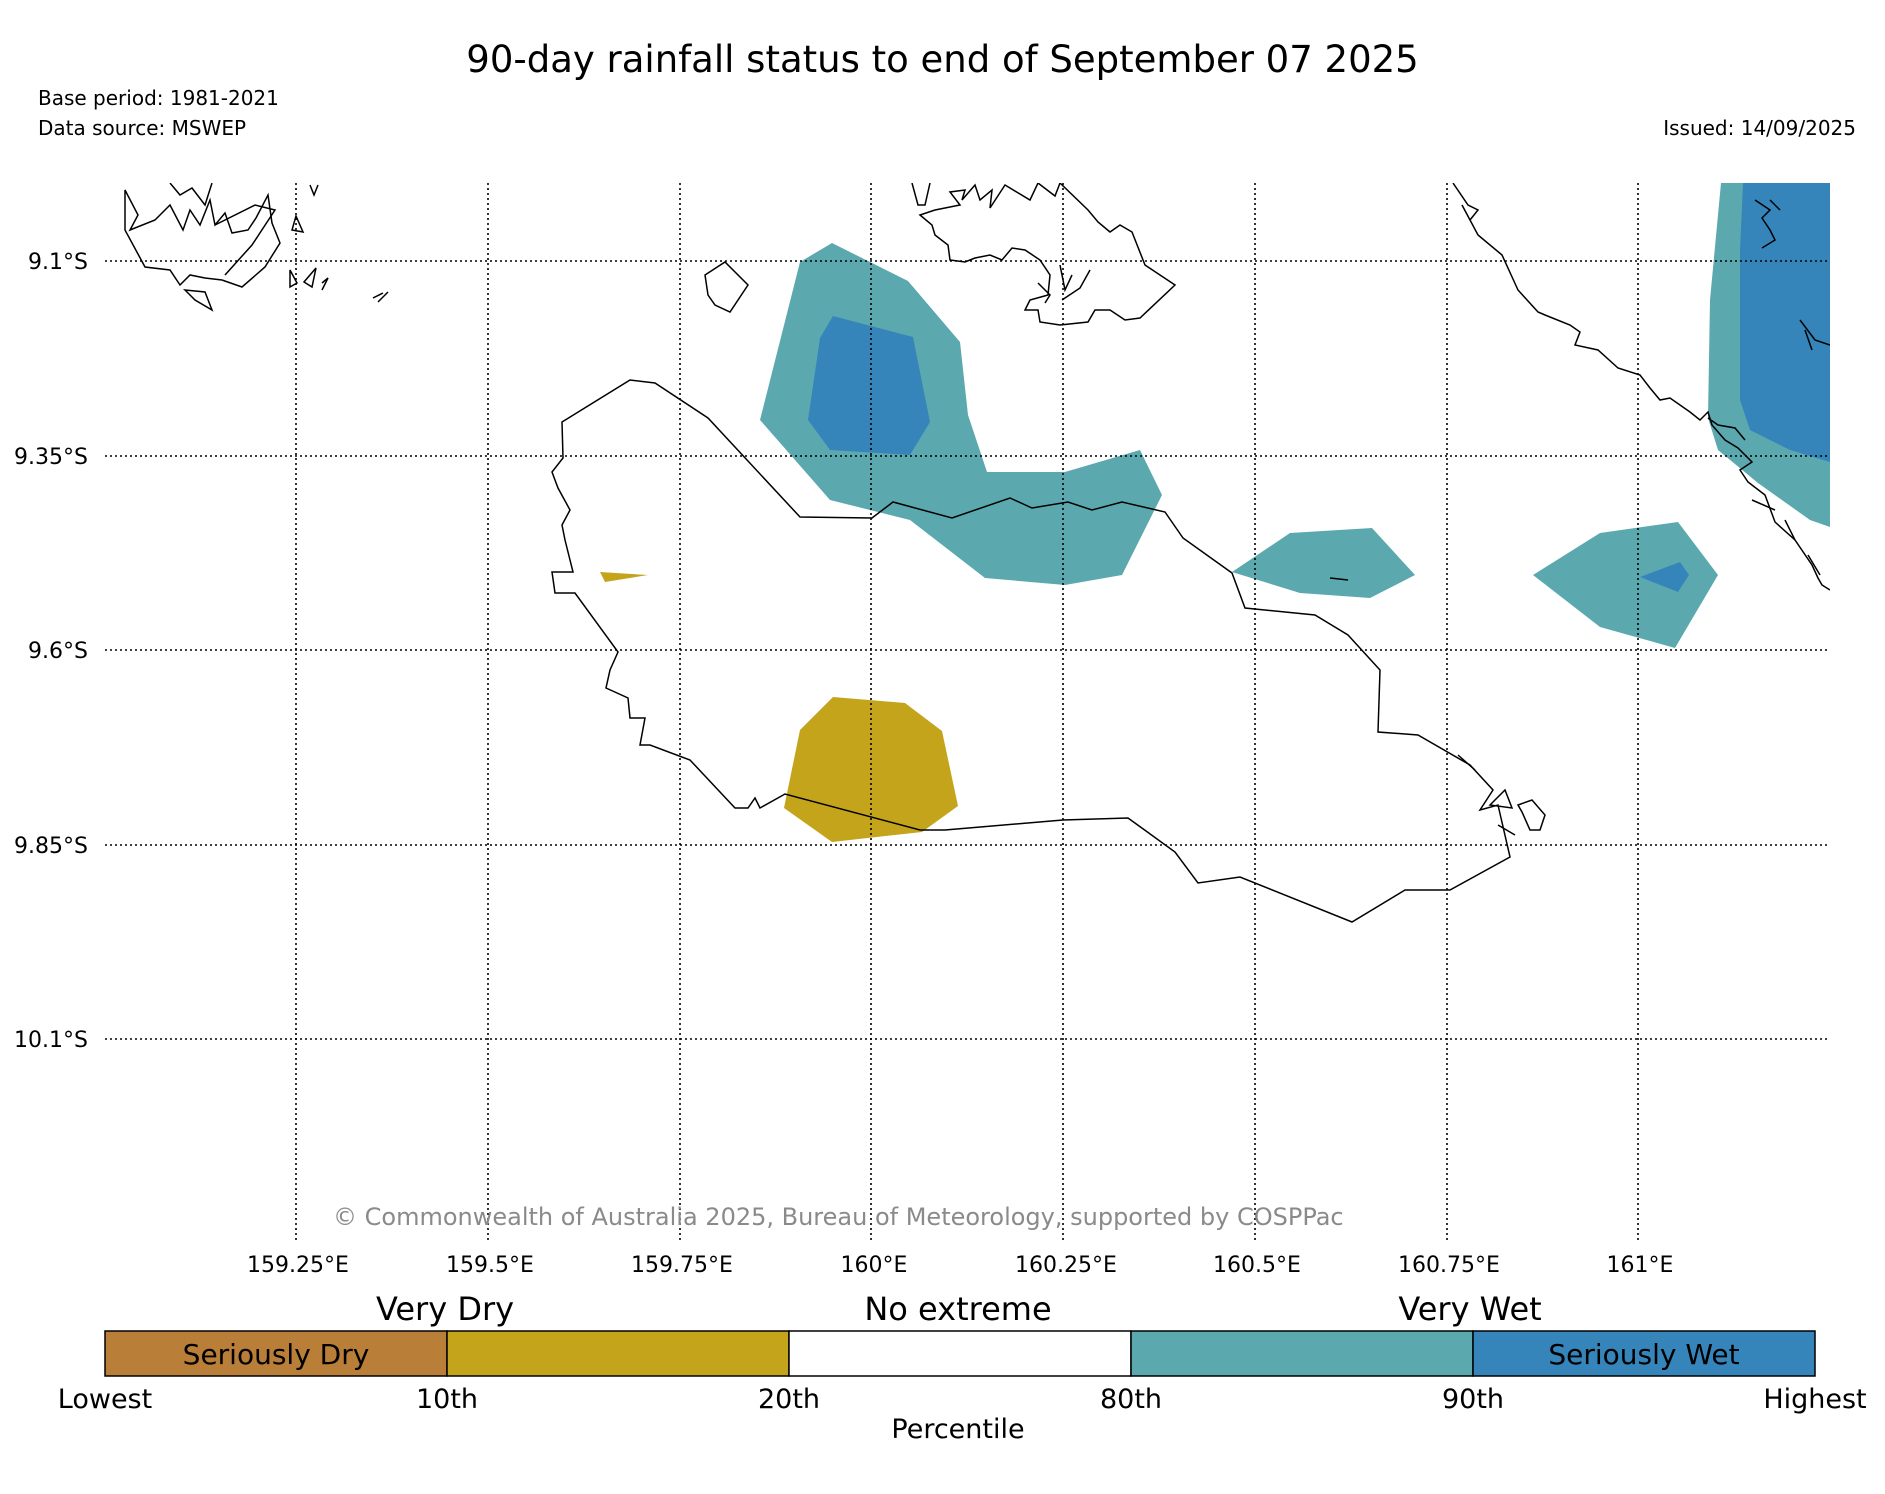  Describe the element at coordinates (1759, 128) in the screenshot. I see `issued-date: Issued: 14/09/2025` at that location.